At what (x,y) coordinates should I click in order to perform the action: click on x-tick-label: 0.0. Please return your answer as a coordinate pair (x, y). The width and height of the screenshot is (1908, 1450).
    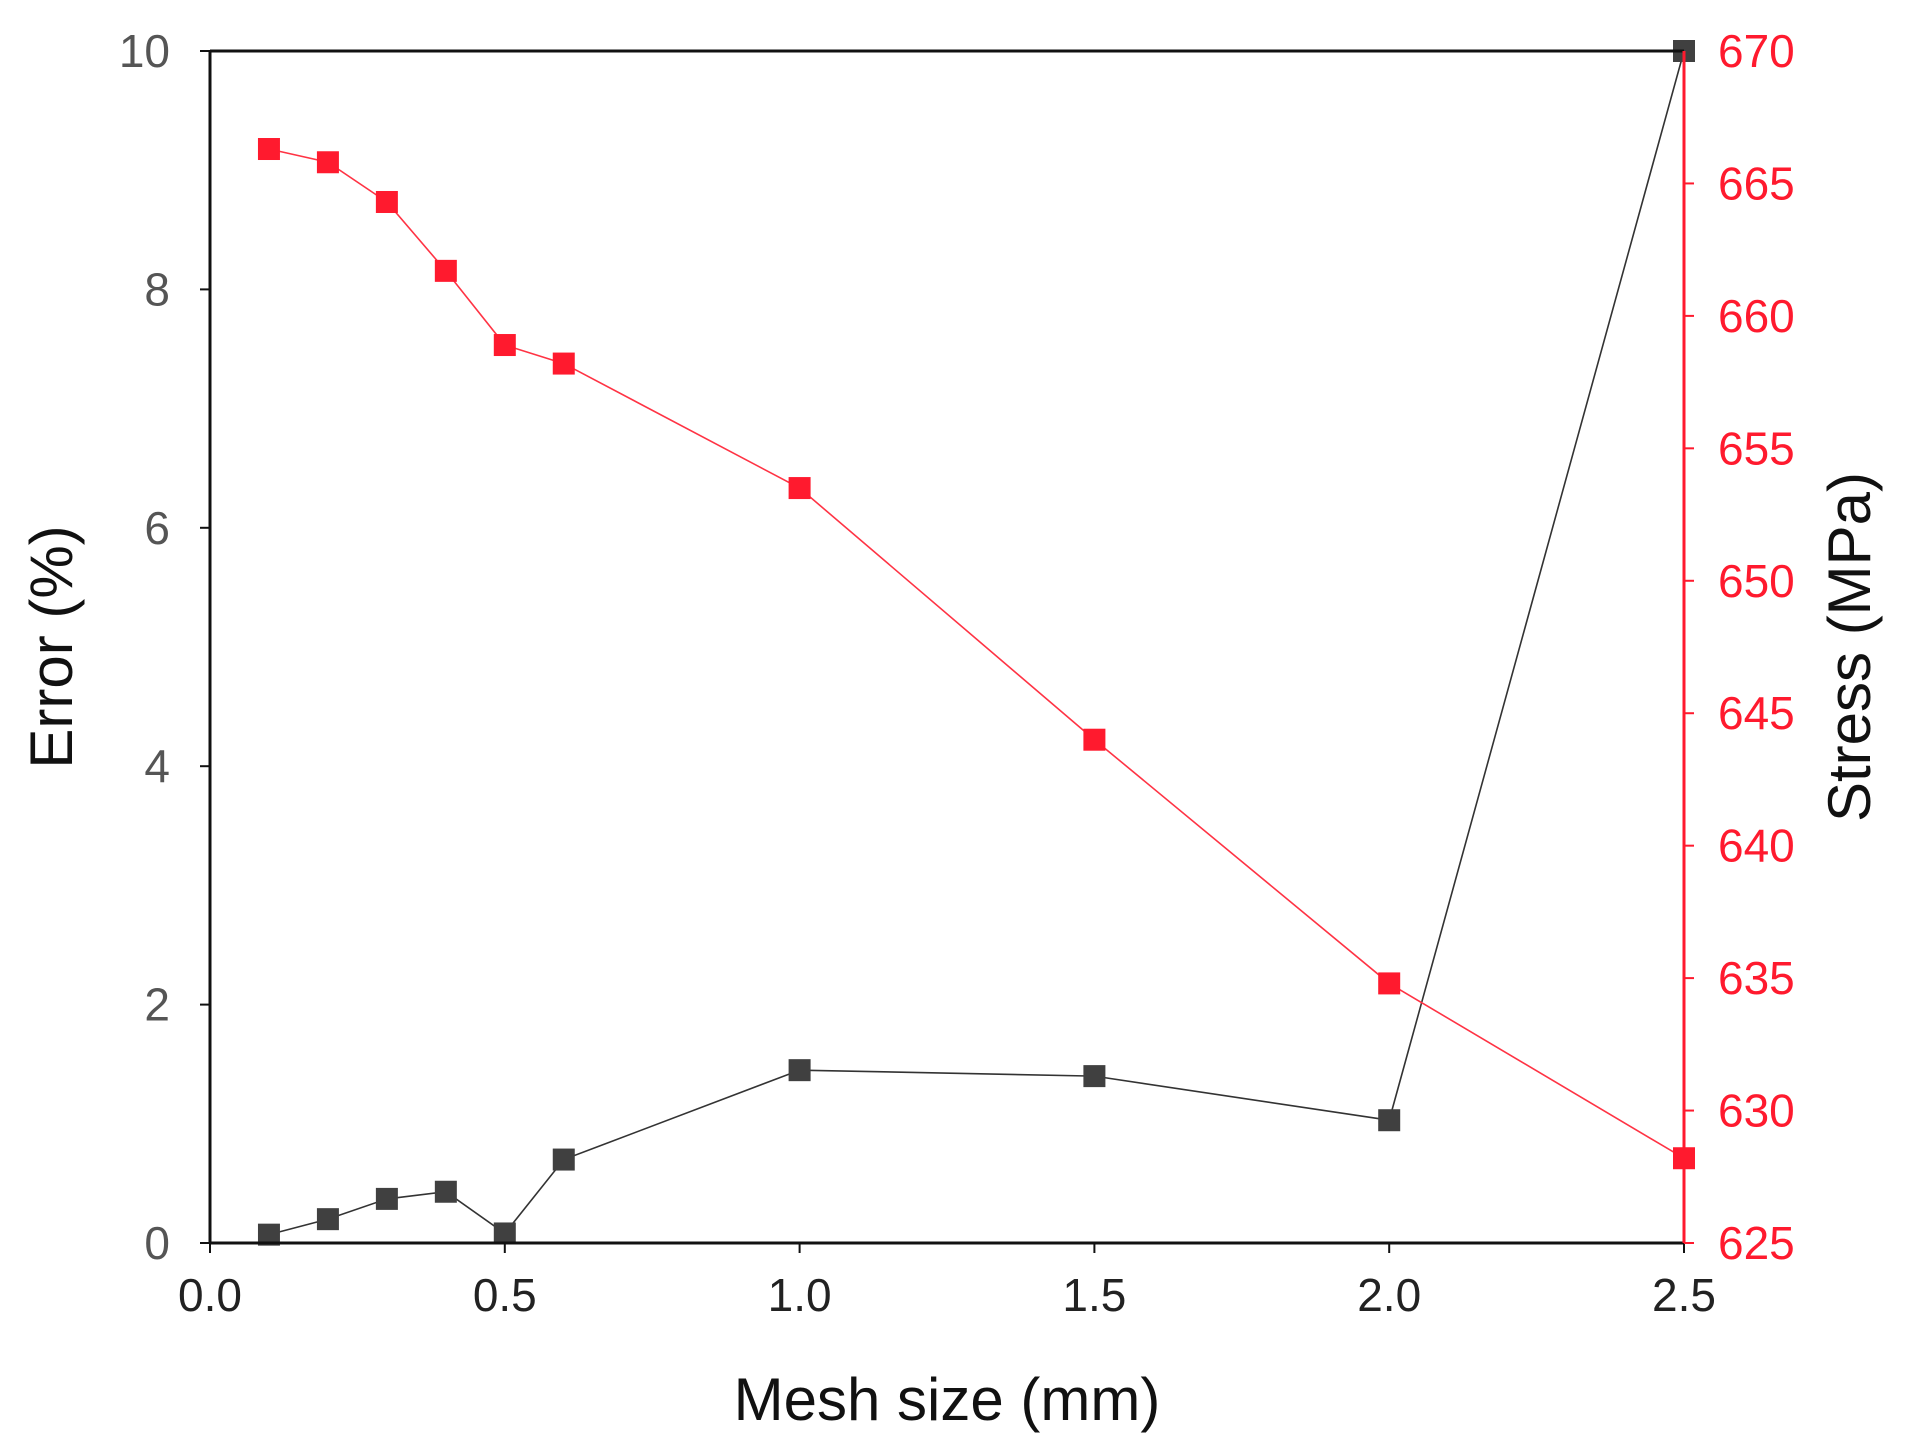
    Looking at the image, I should click on (210, 1295).